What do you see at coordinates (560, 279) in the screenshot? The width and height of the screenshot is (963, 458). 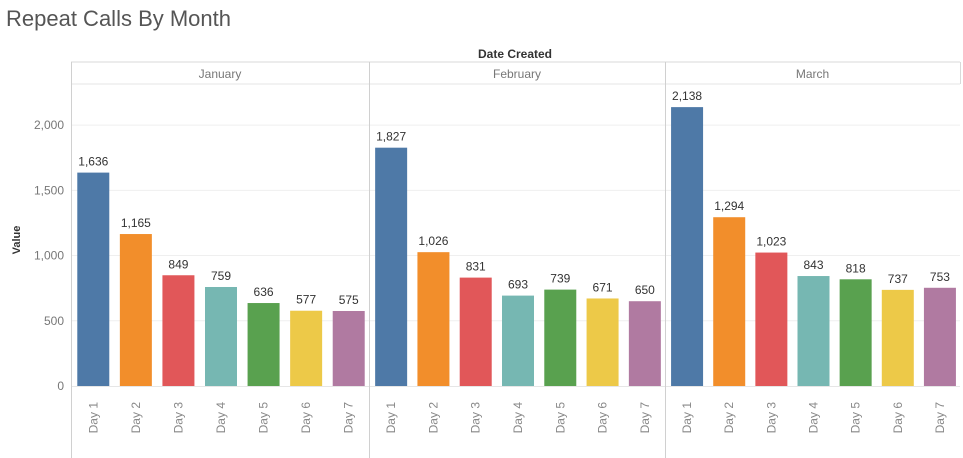 I see `data-label: 739` at bounding box center [560, 279].